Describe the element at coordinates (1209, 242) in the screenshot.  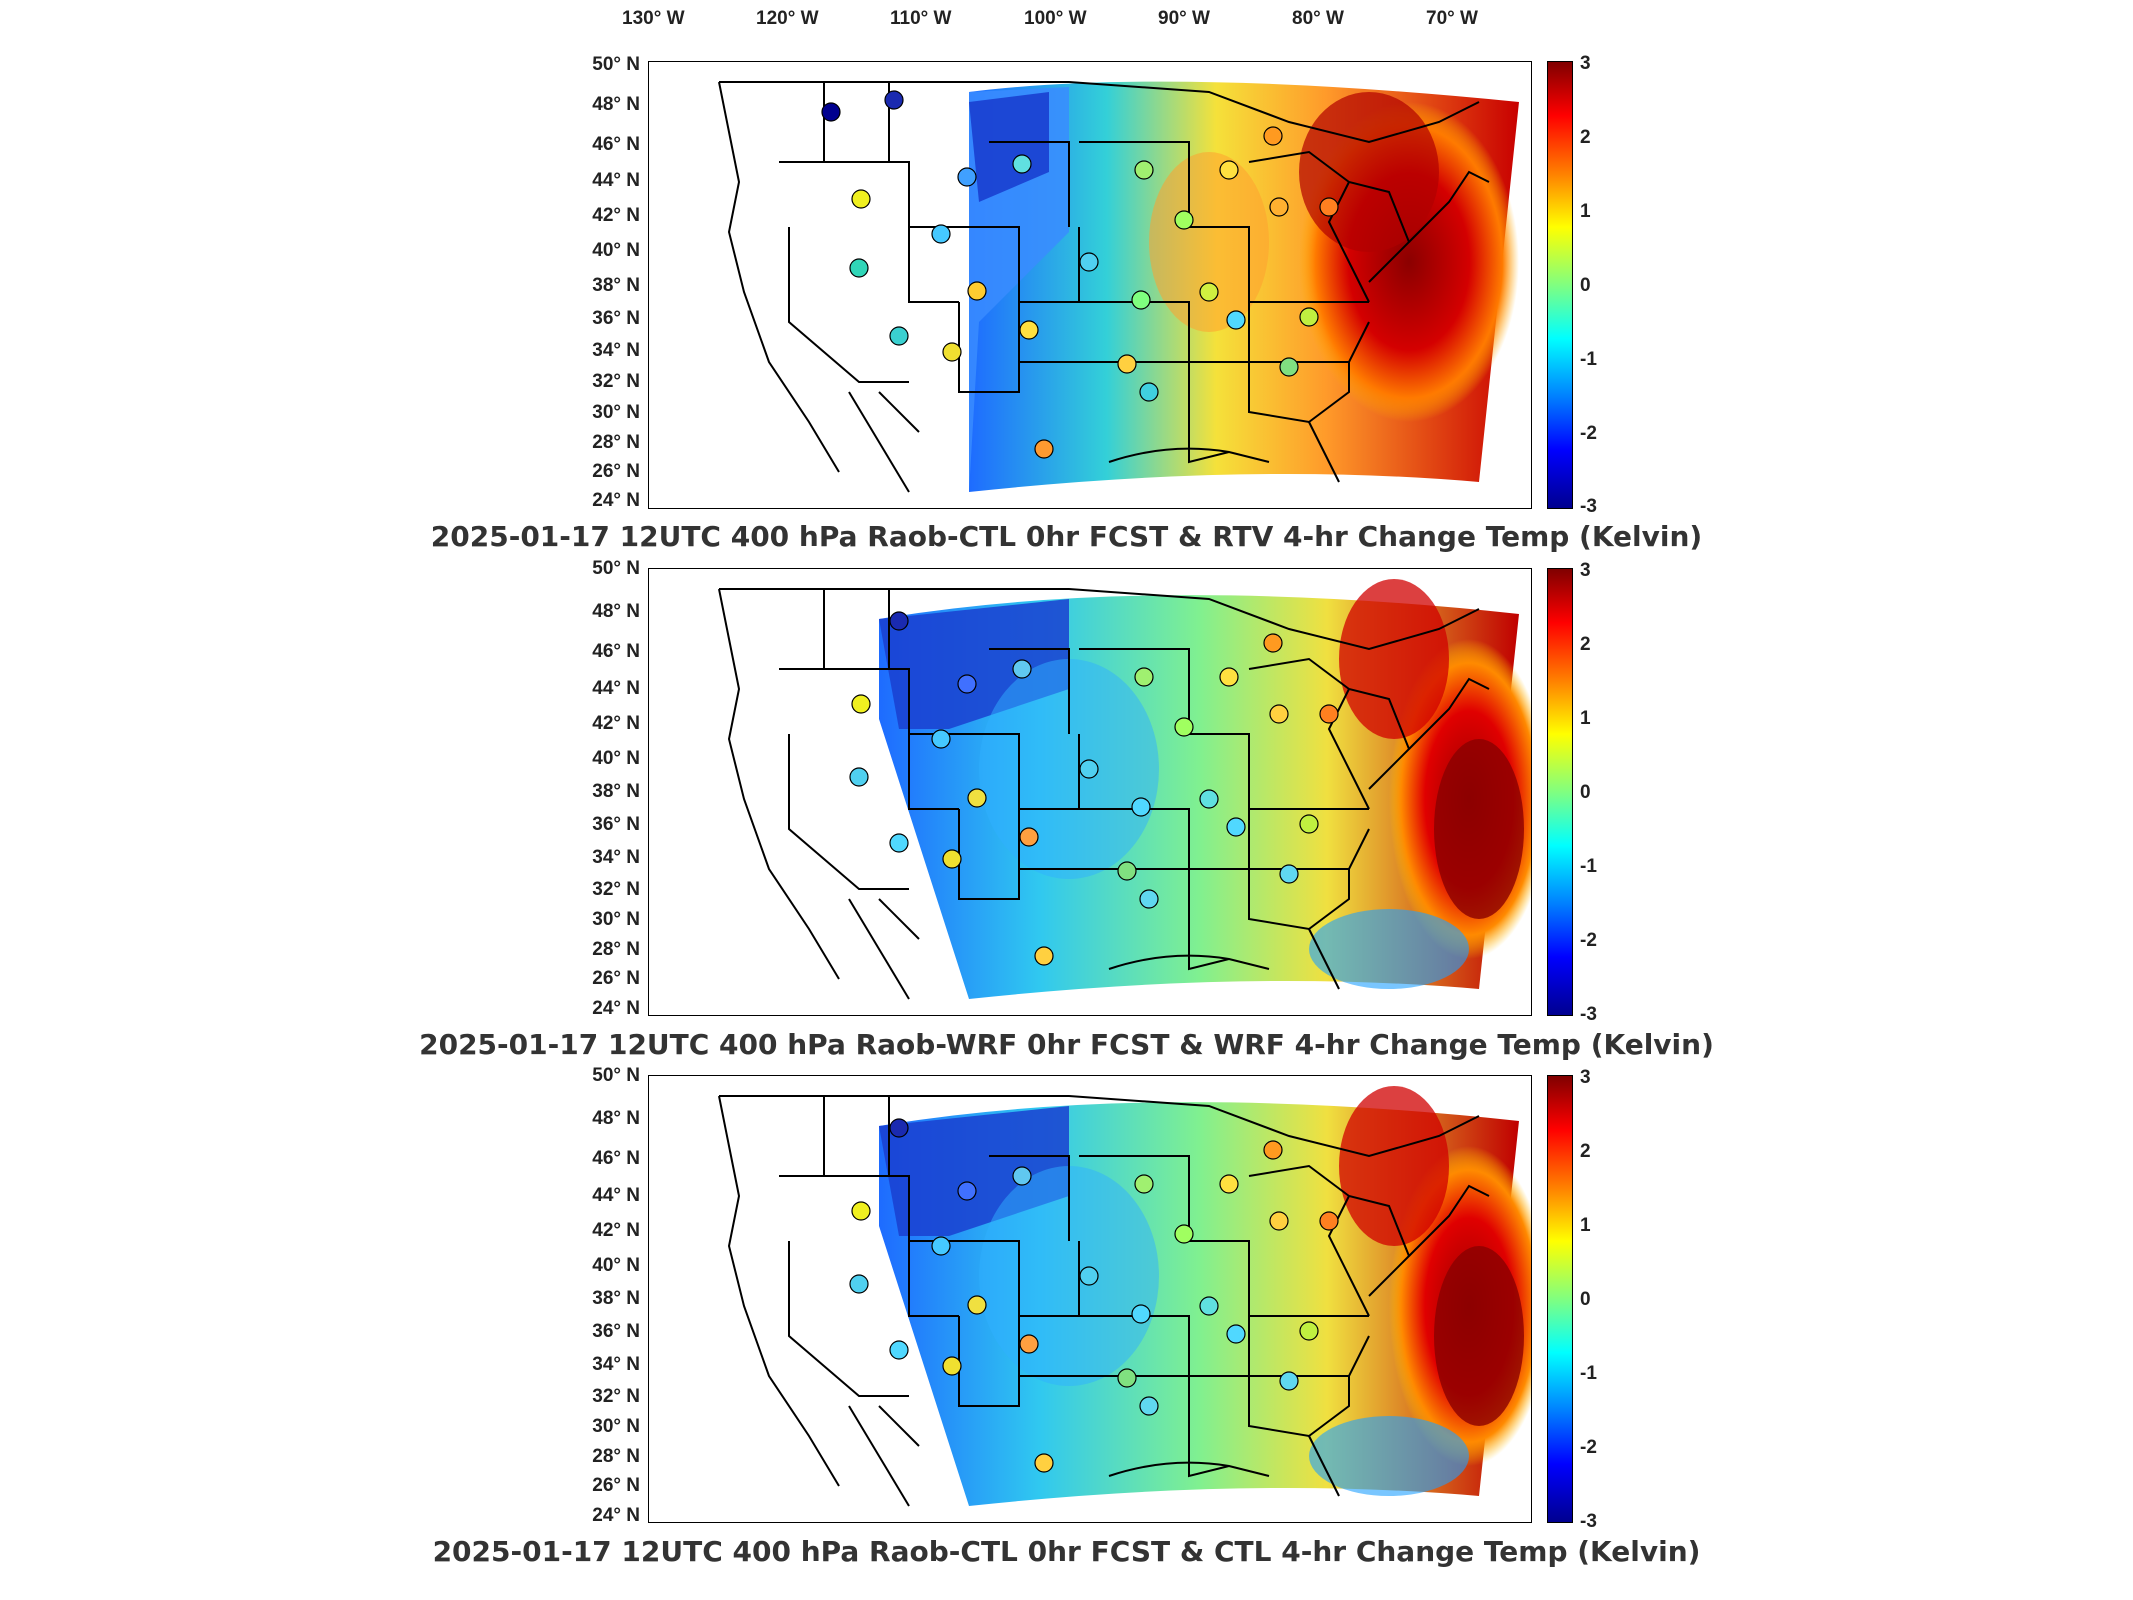
I see `warm-band` at that location.